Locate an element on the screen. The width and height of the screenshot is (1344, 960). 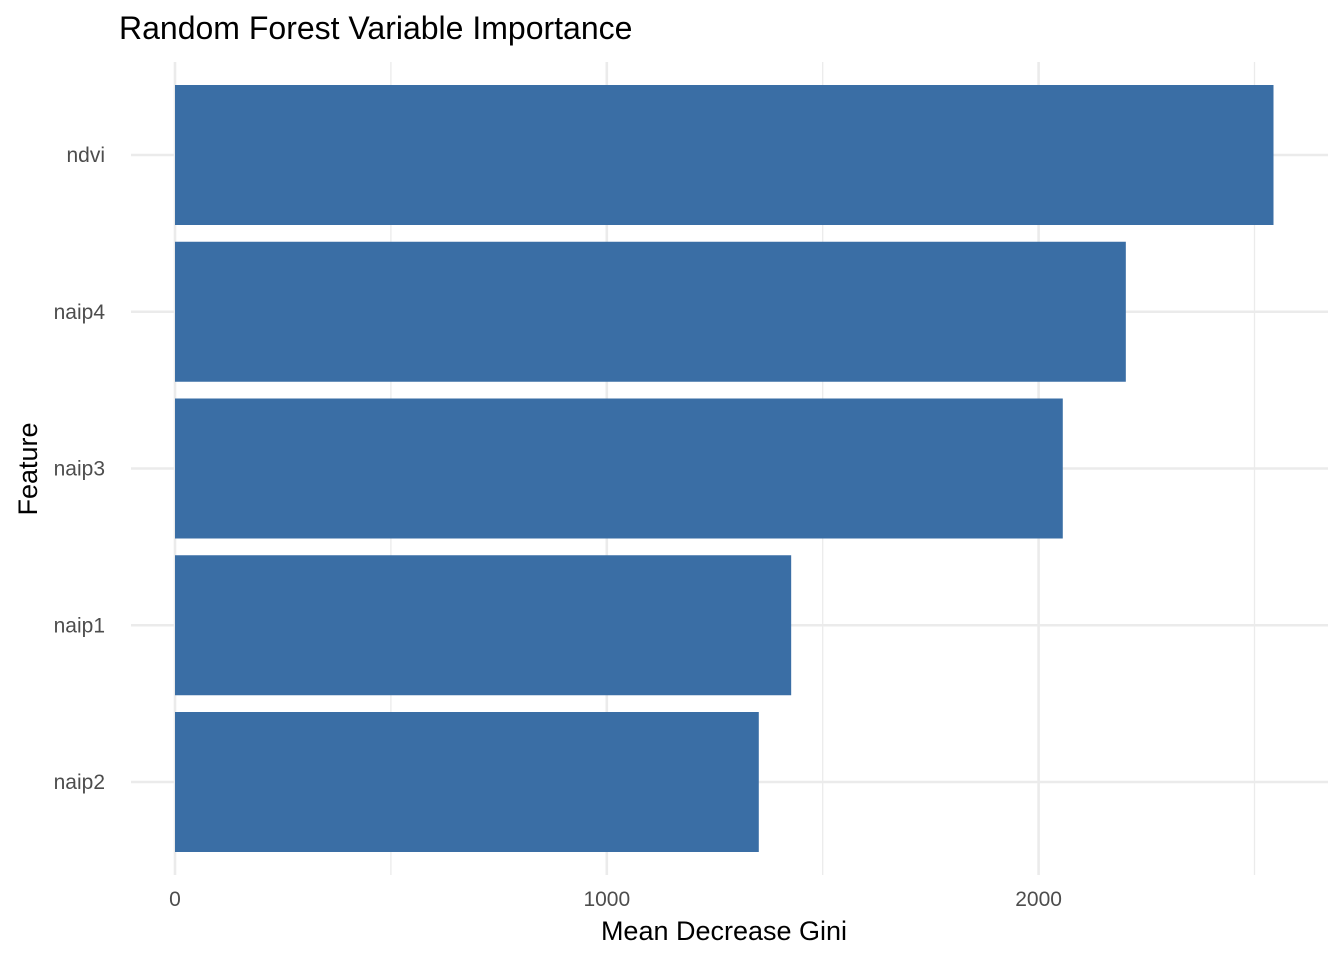
x-tick-label: 1000 is located at coordinates (606, 899).